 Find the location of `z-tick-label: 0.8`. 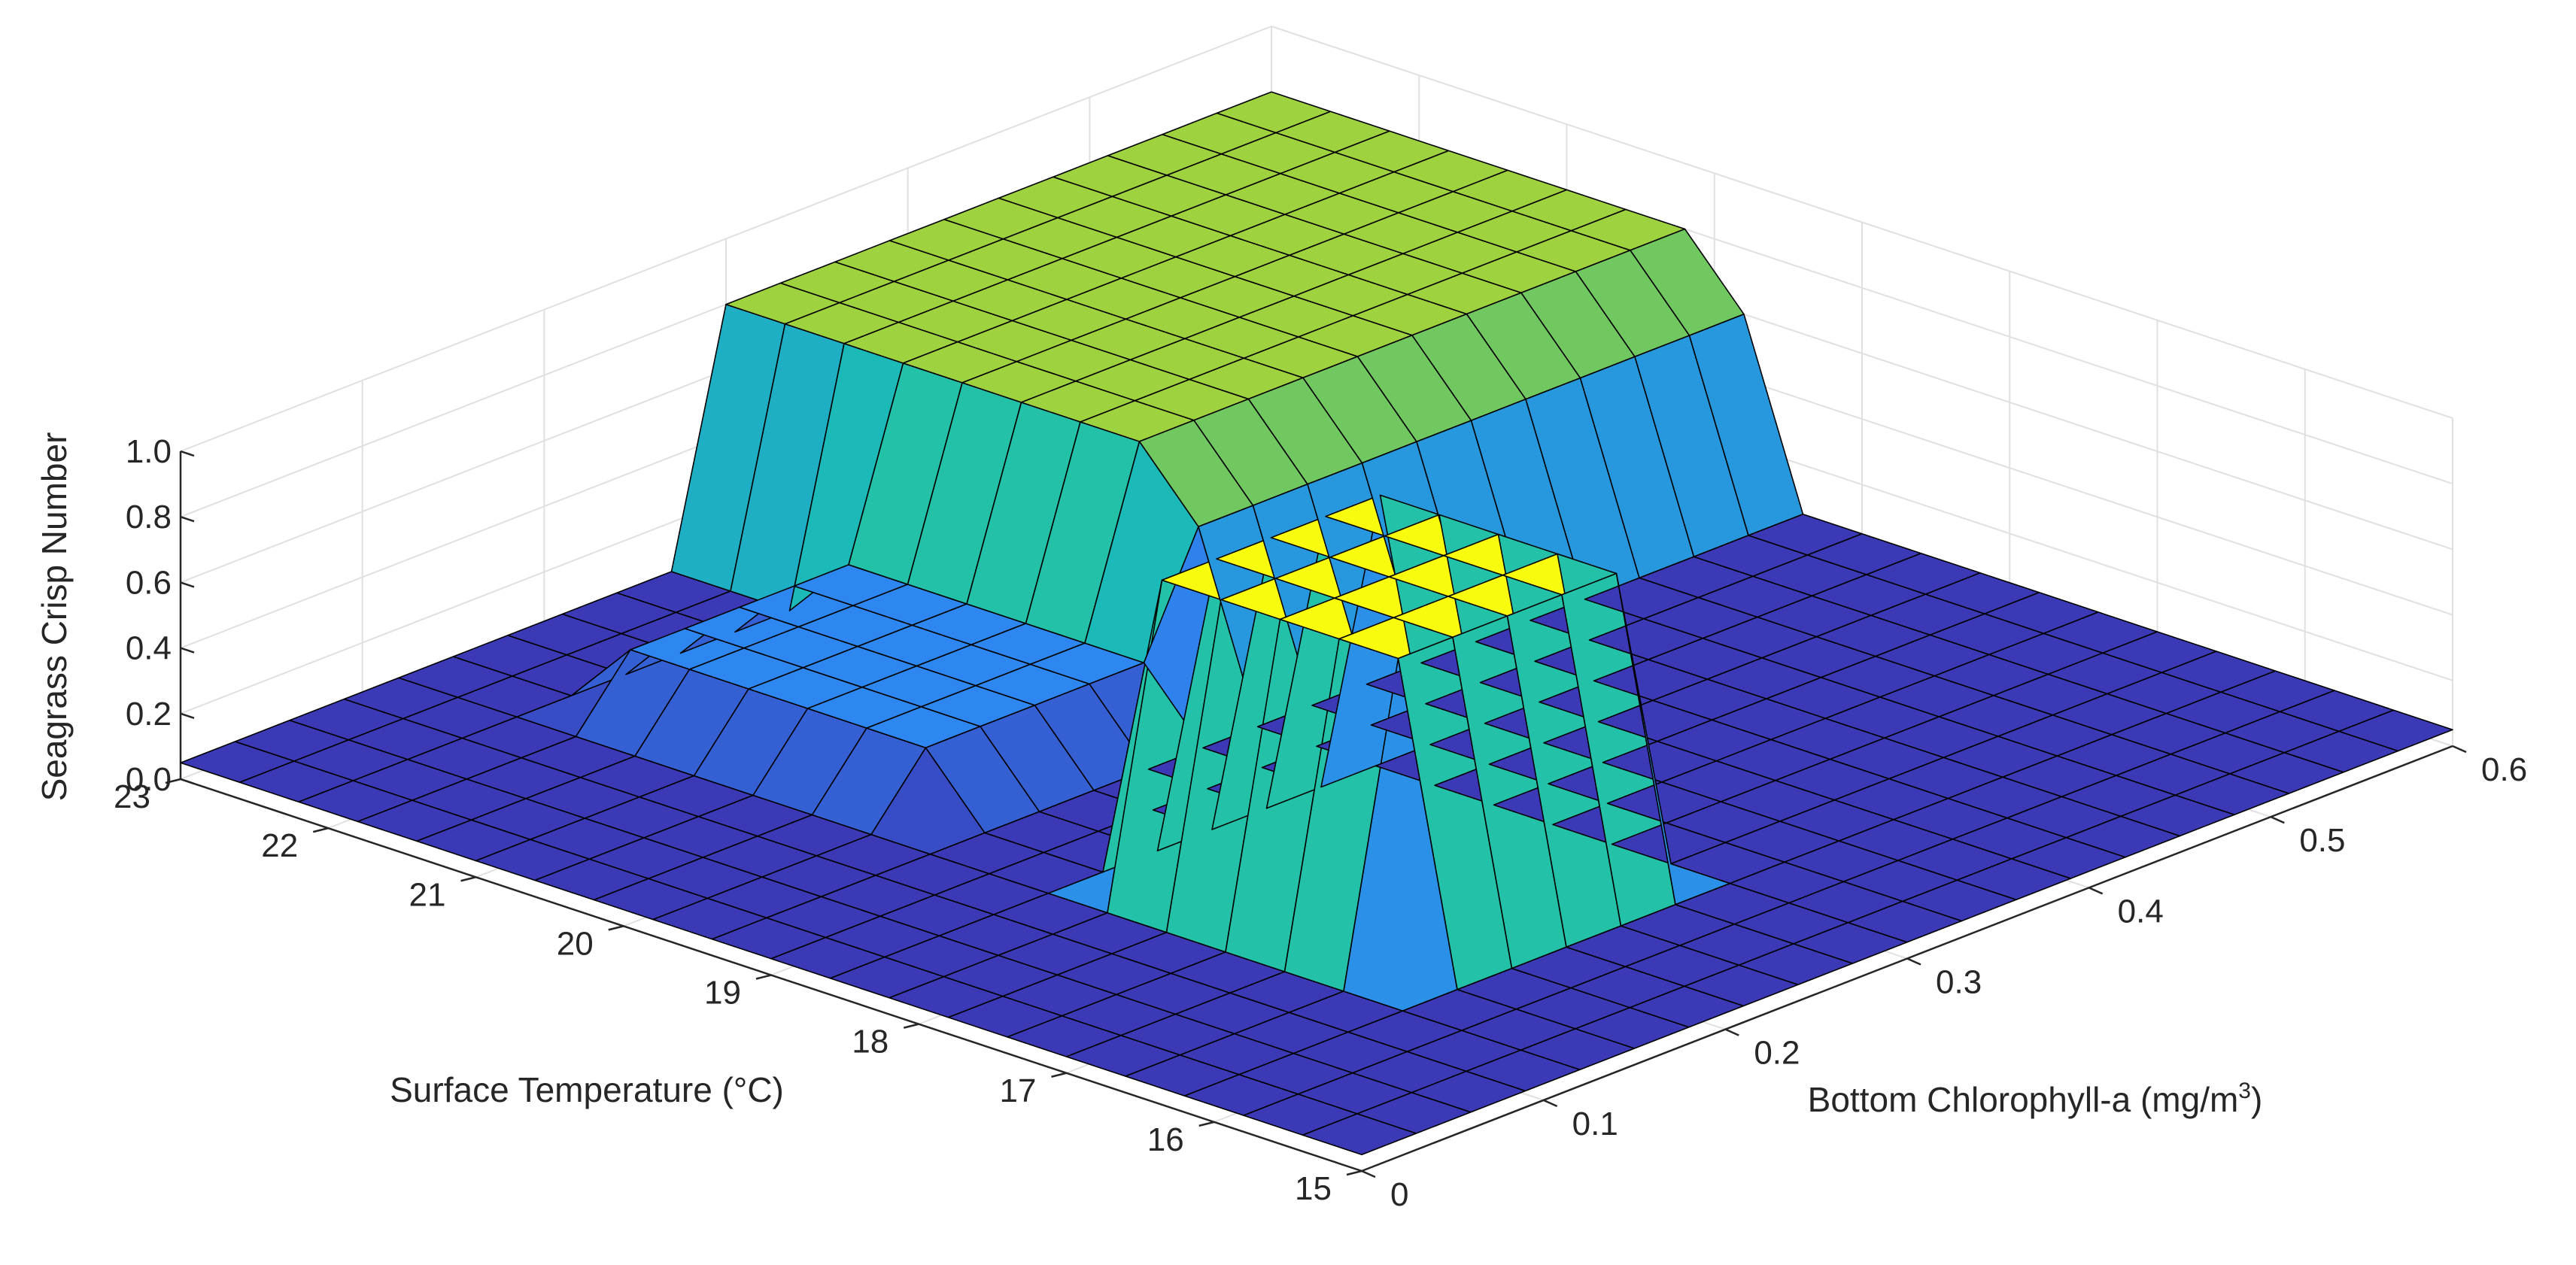

z-tick-label: 0.8 is located at coordinates (149, 517).